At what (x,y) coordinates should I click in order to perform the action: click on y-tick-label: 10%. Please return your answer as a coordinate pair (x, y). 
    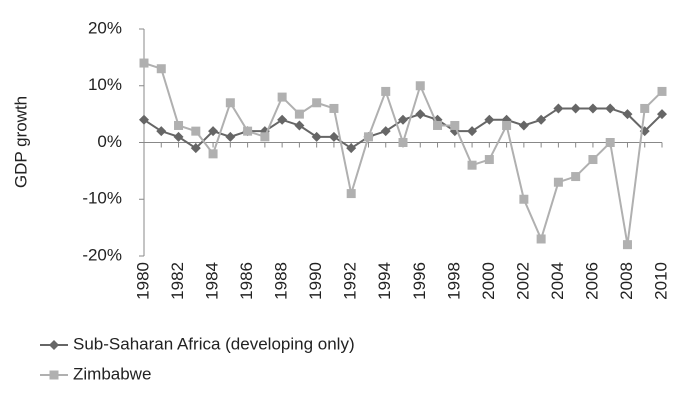
    Looking at the image, I should click on (105, 84).